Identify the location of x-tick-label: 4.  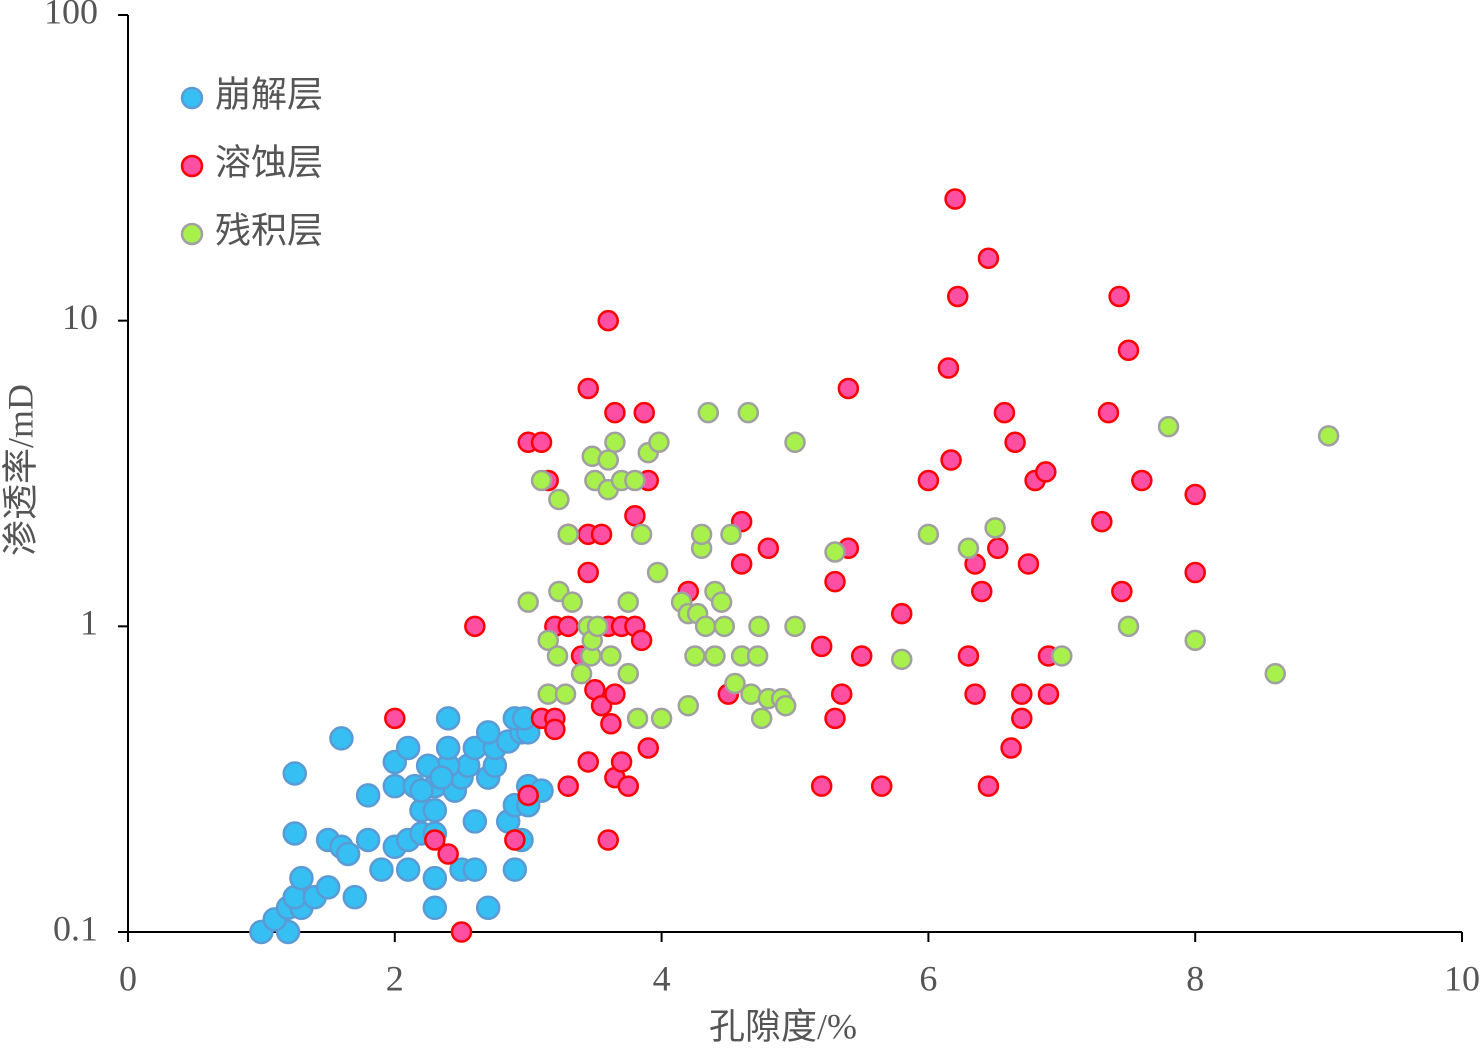
(662, 978).